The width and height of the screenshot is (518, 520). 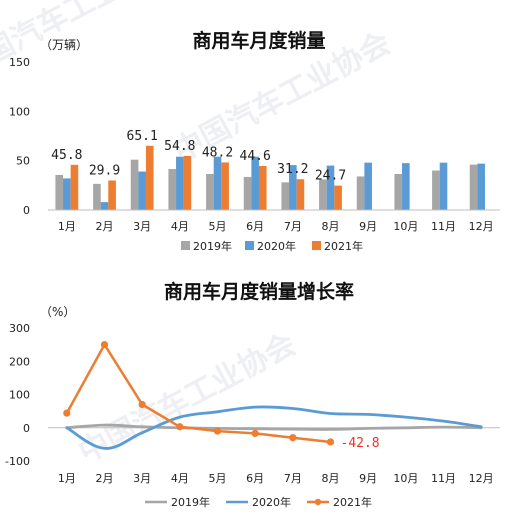 What do you see at coordinates (64, 45) in the screenshot?
I see `bar-chart-unit: （万辆）` at bounding box center [64, 45].